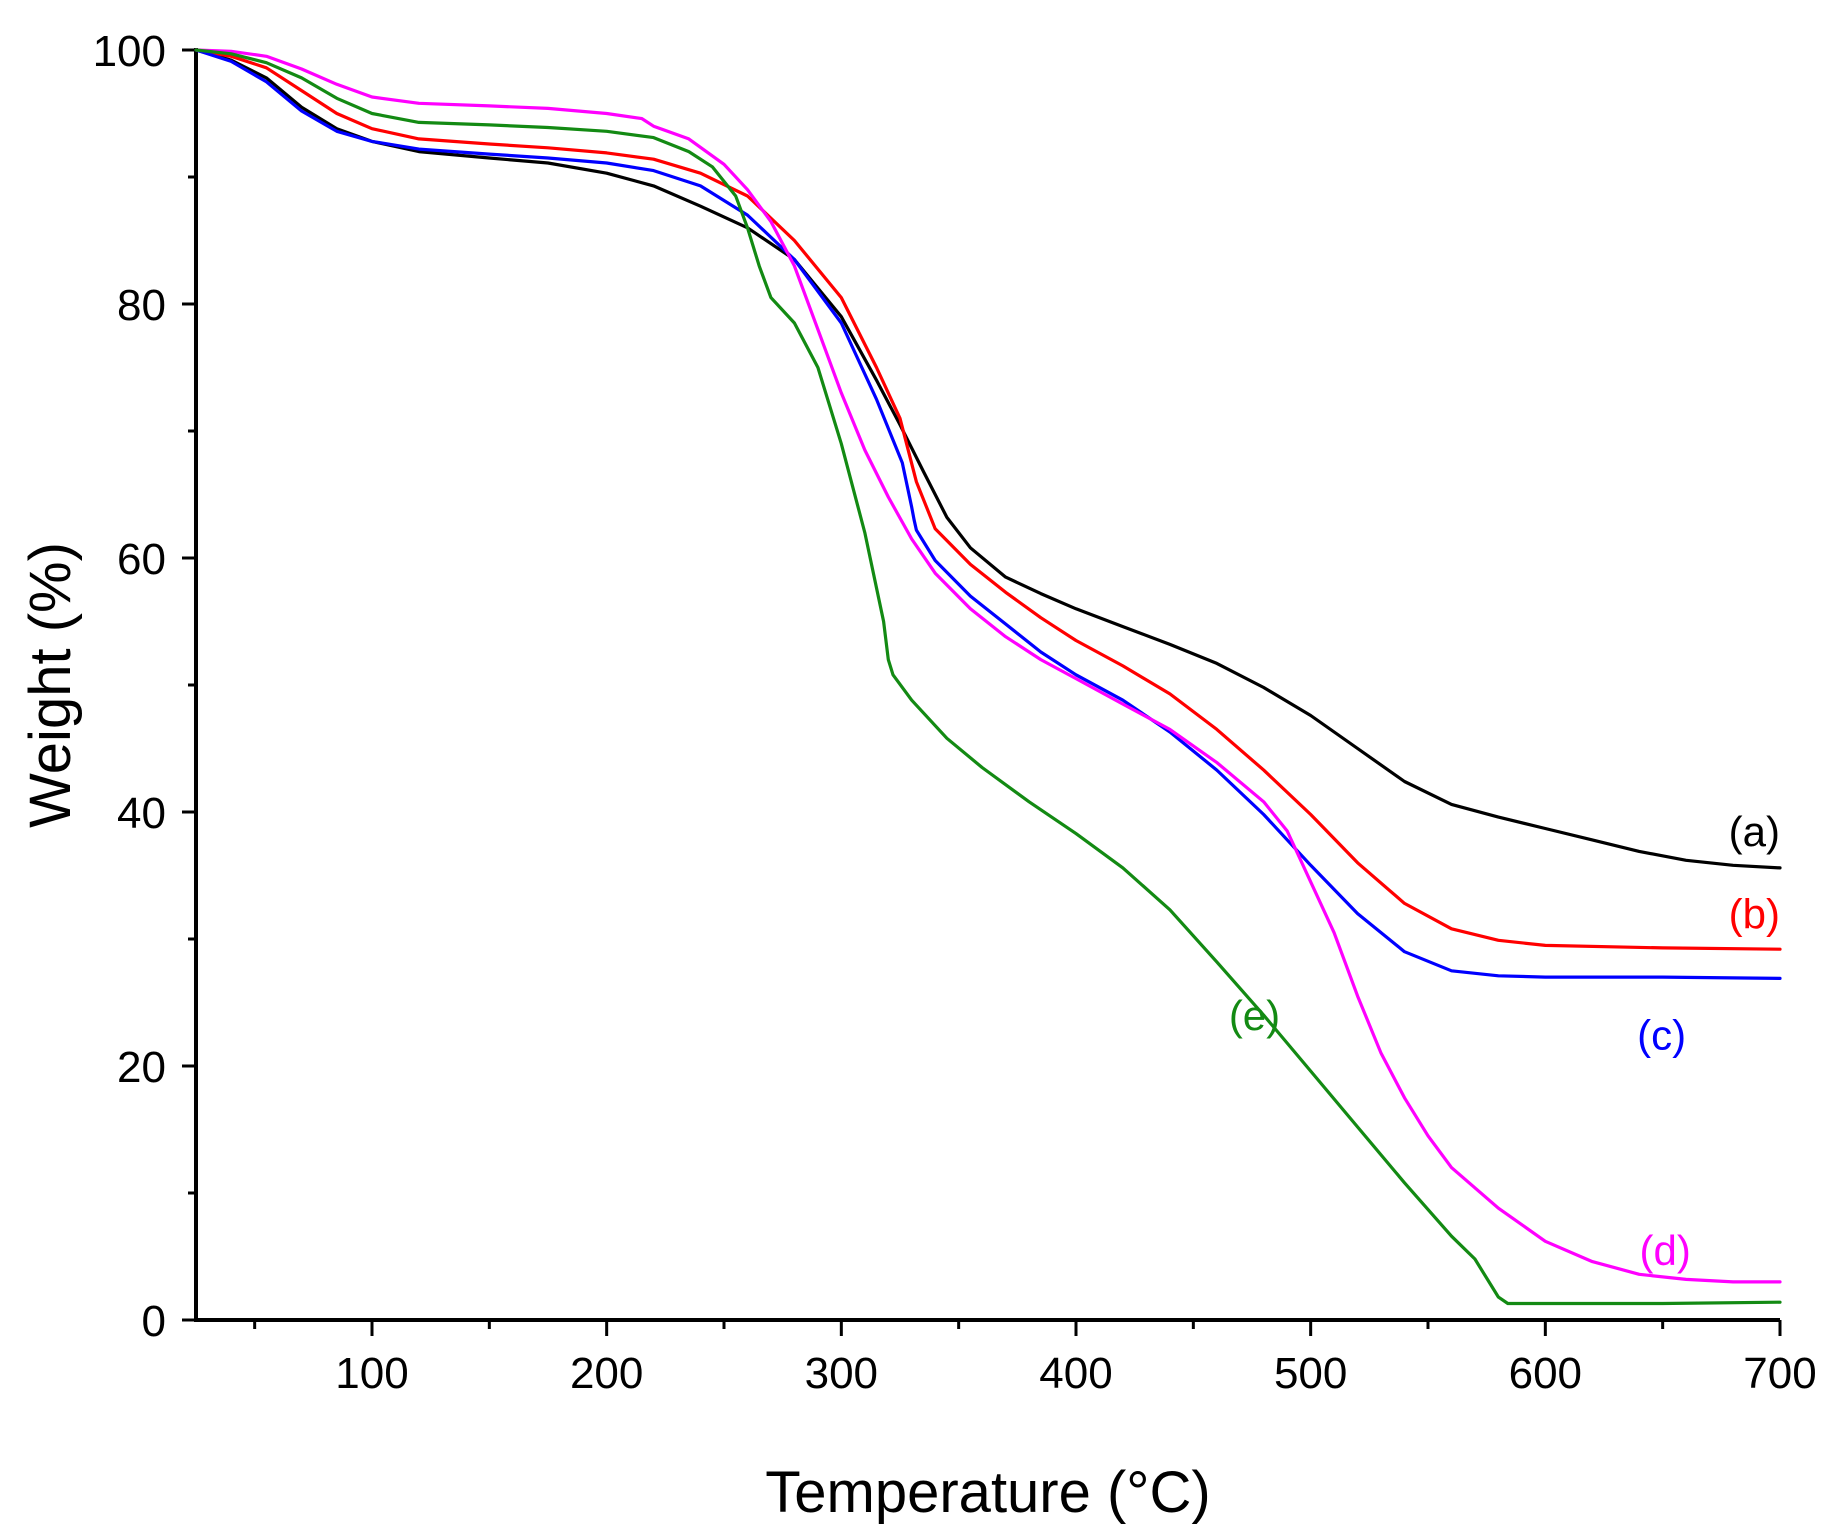 Image resolution: width=1830 pixels, height=1535 pixels. Describe the element at coordinates (1504, 1041) in the screenshot. I see `series-labels: (a) (b) (c) (d) (e)` at that location.